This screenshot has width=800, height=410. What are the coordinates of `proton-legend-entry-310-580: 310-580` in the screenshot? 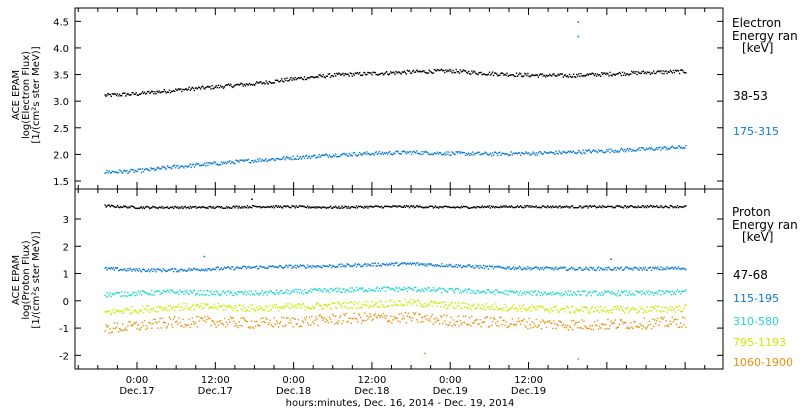 It's located at (756, 321).